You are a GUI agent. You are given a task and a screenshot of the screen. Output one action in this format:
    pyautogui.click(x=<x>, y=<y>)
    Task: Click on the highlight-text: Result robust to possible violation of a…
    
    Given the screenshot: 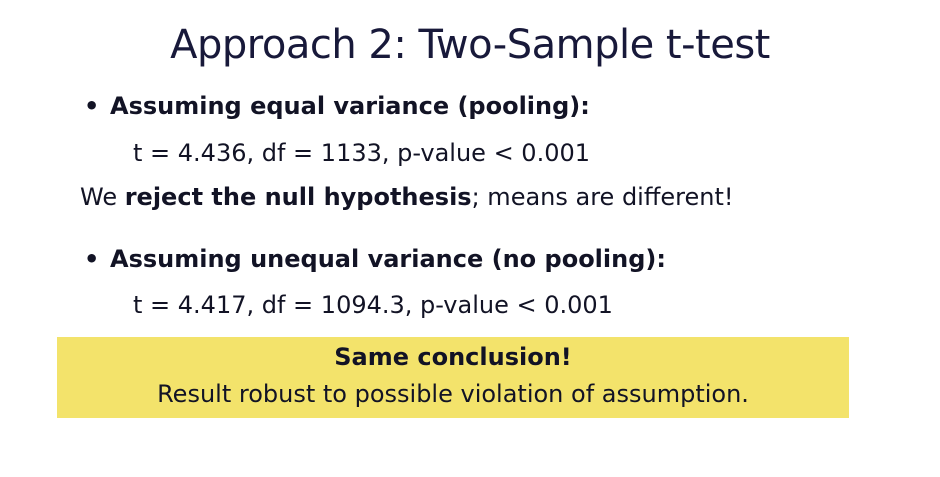 What is the action you would take?
    pyautogui.click(x=453, y=394)
    